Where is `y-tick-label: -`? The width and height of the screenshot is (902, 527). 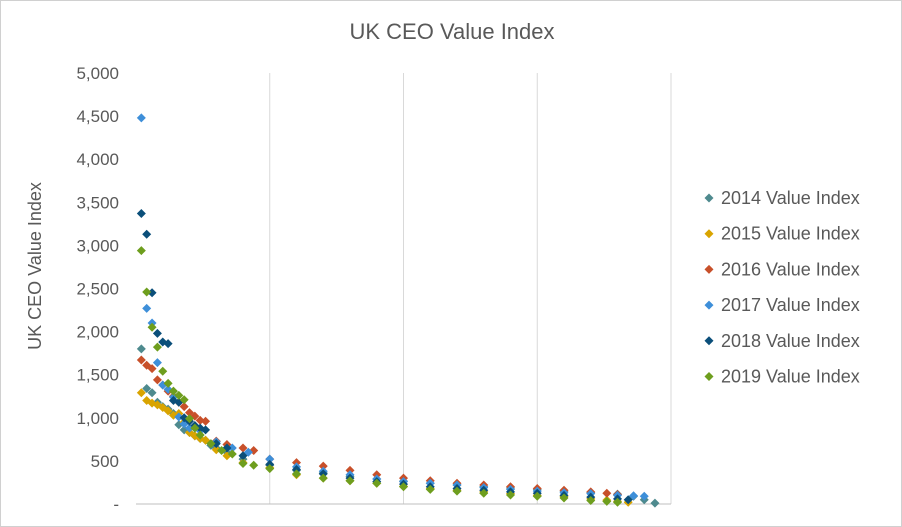 y-tick-label: - is located at coordinates (116, 504).